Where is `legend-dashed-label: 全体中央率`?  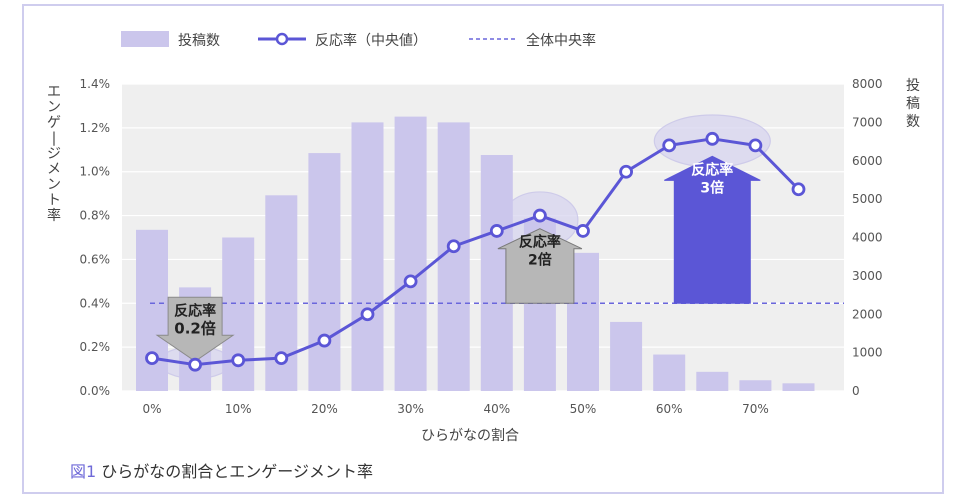 legend-dashed-label: 全体中央率 is located at coordinates (561, 40).